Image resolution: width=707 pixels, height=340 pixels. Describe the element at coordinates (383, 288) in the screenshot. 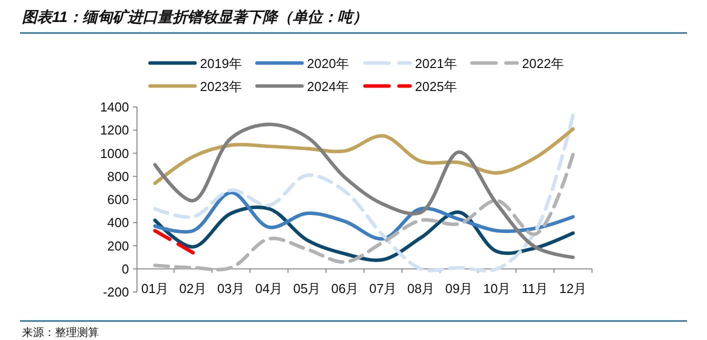

I see `x-tick-label: 07月` at that location.